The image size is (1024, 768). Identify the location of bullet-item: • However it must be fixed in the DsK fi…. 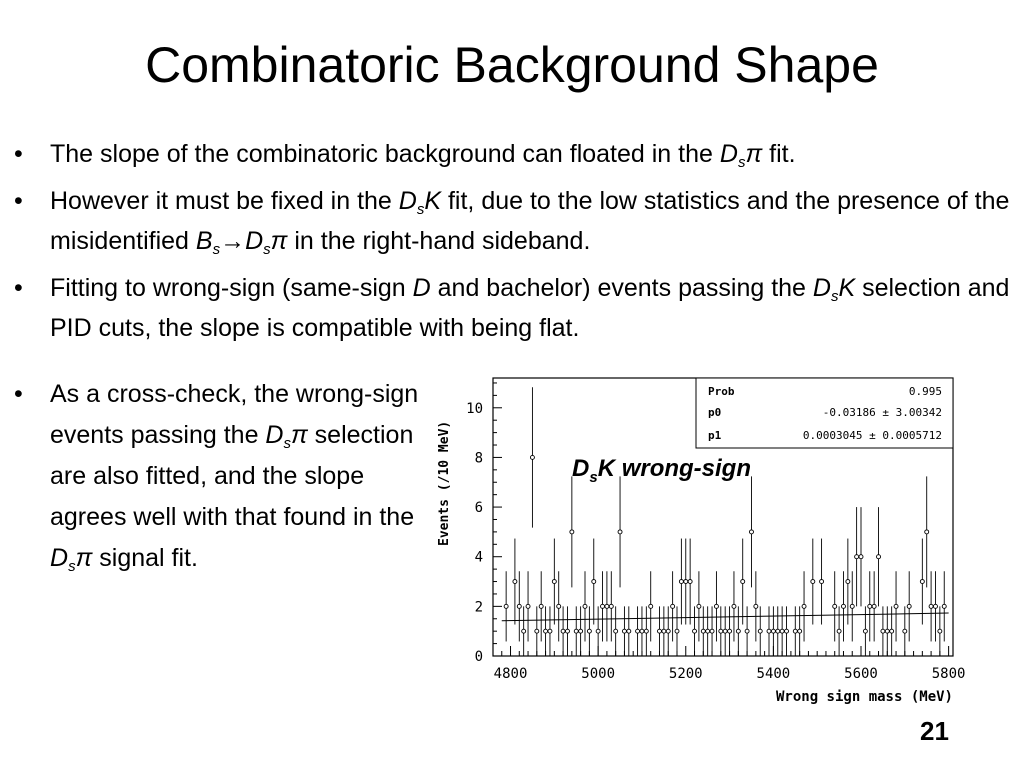
(514, 221).